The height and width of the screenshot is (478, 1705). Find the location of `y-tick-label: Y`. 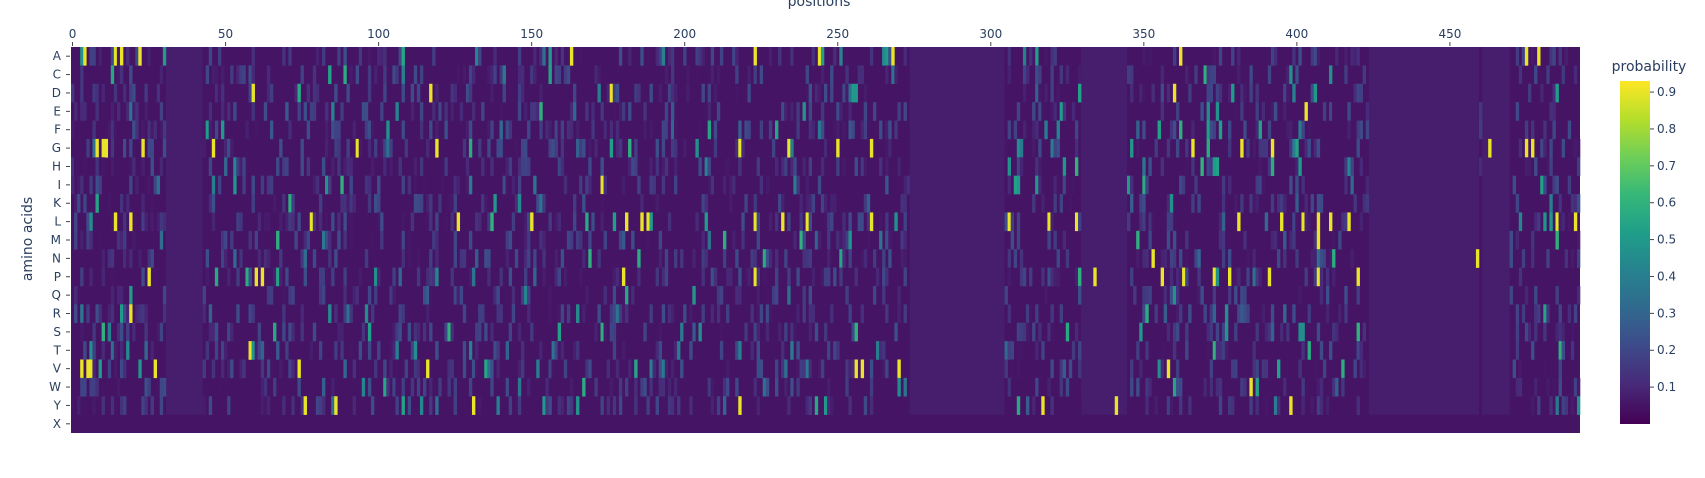

y-tick-label: Y is located at coordinates (57, 405).